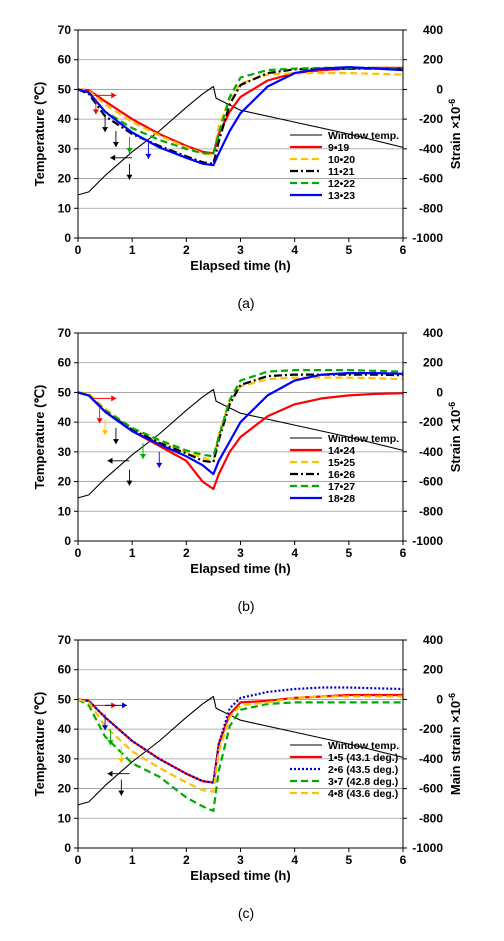 Image resolution: width=504 pixels, height=941 pixels. What do you see at coordinates (240, 553) in the screenshot?
I see `x-tick-label: 3` at bounding box center [240, 553].